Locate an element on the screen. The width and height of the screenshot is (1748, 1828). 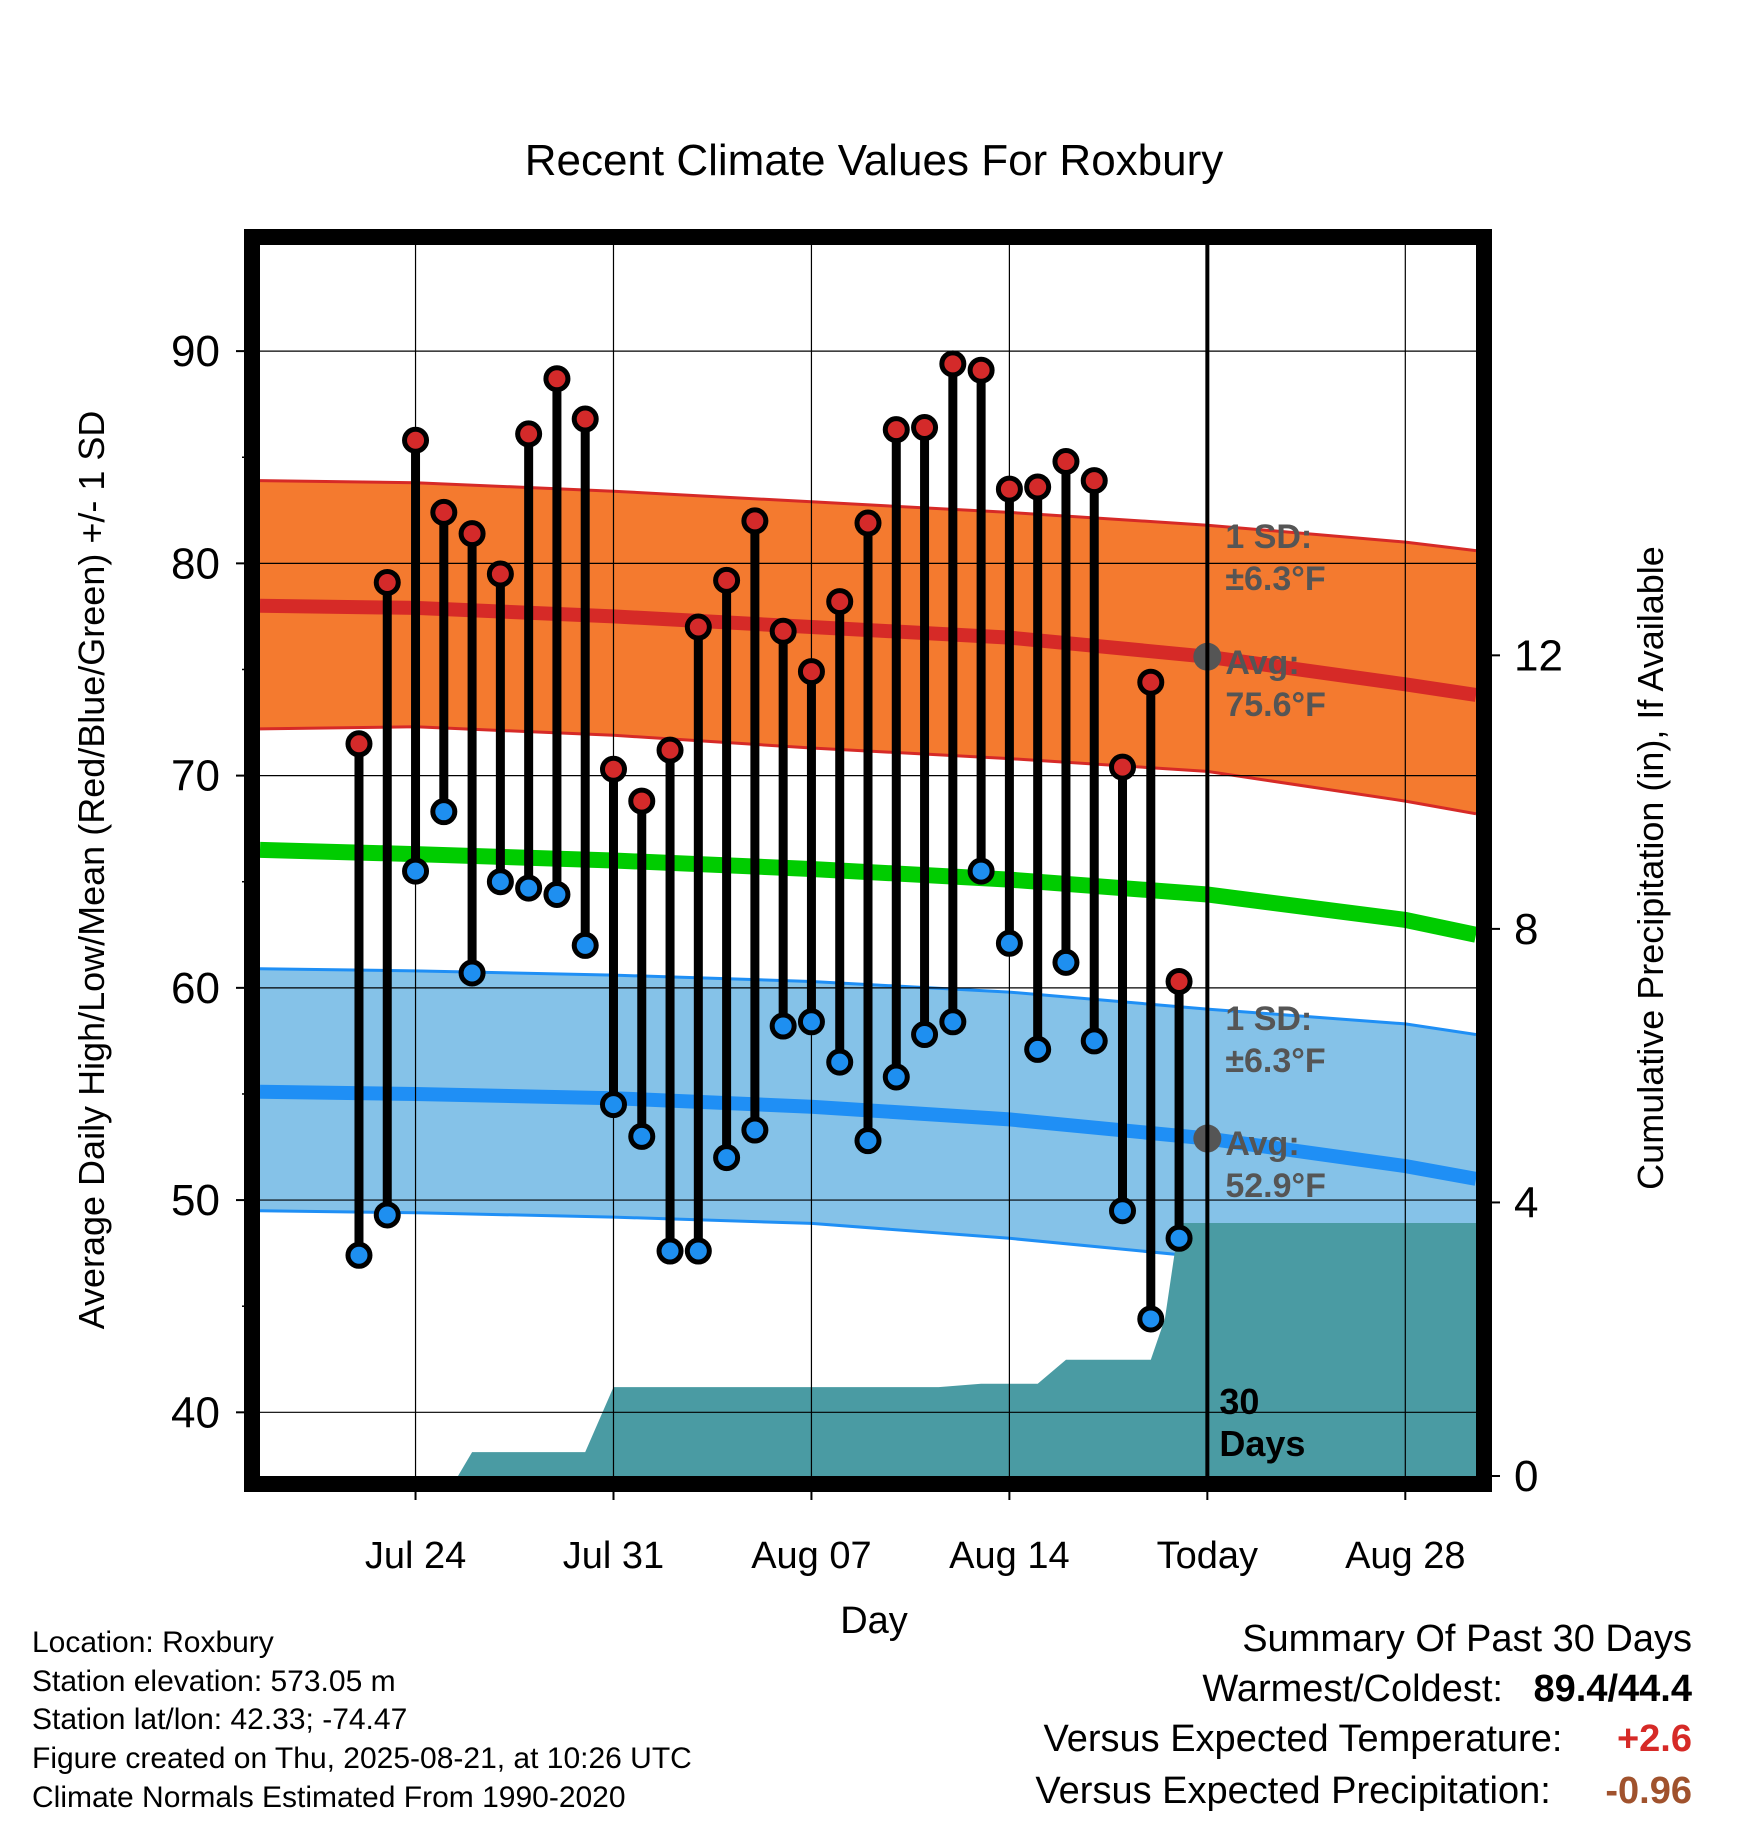
normal-mean-line is located at coordinates (868, 892).